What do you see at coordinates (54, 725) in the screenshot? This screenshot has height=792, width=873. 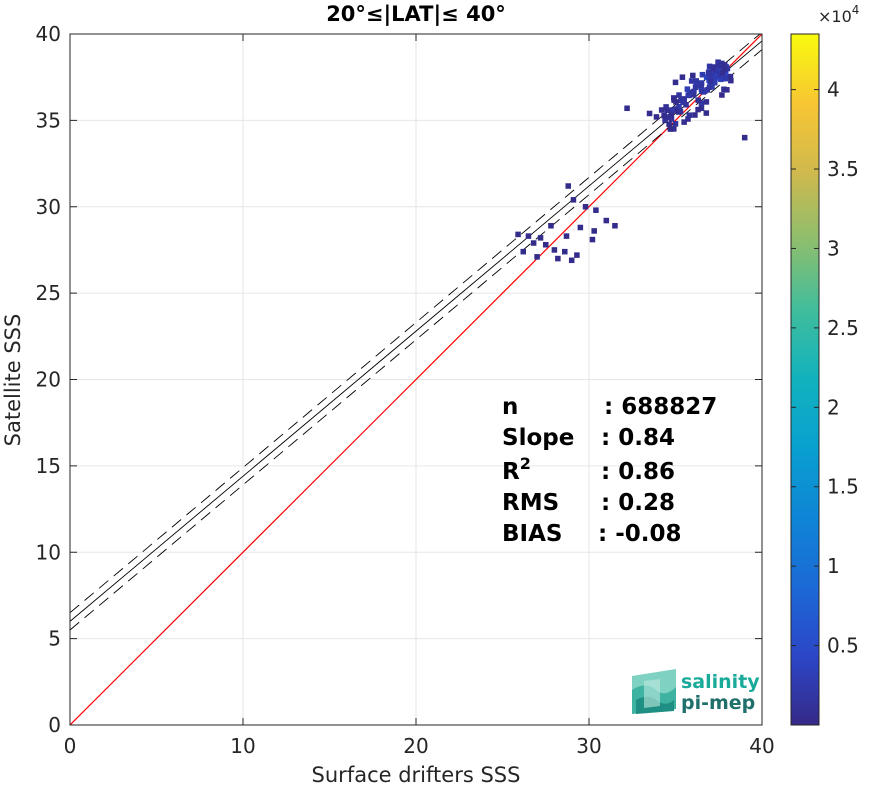 I see `y-tick-label: 0` at bounding box center [54, 725].